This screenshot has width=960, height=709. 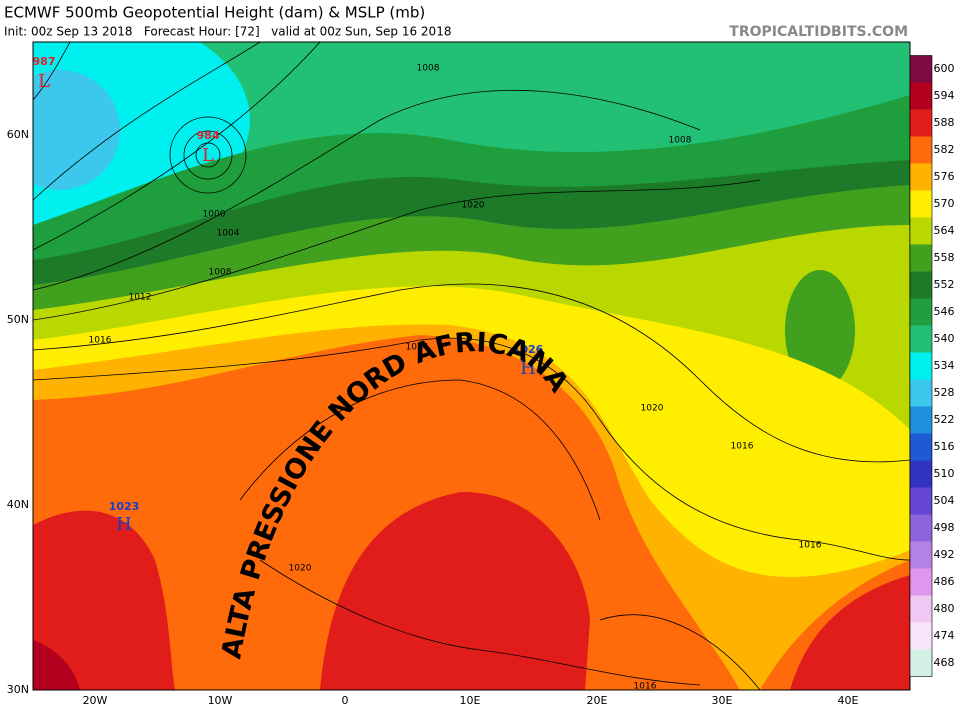 I want to click on colorbar-label: 510, so click(x=944, y=473).